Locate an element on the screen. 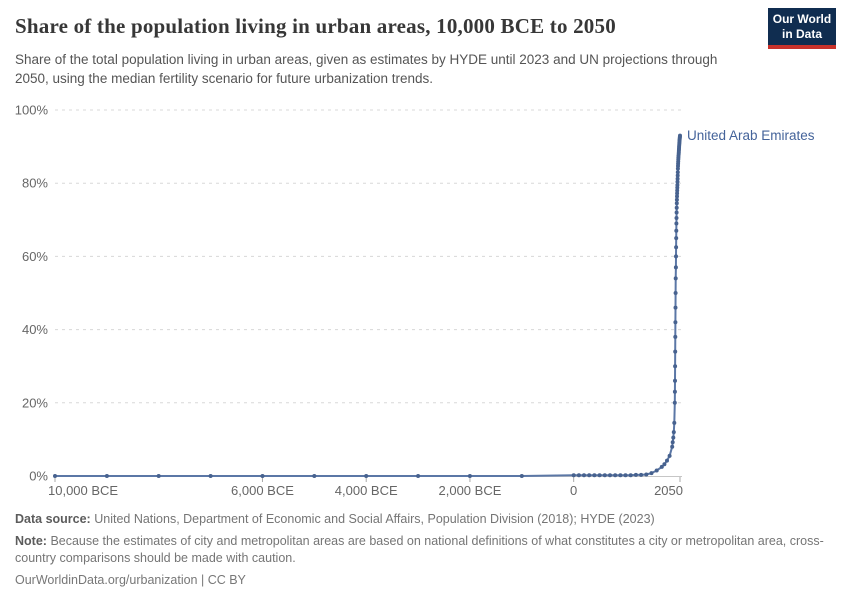 The height and width of the screenshot is (600, 850). x-axis-tick-label: 6,000 BCE is located at coordinates (262, 490).